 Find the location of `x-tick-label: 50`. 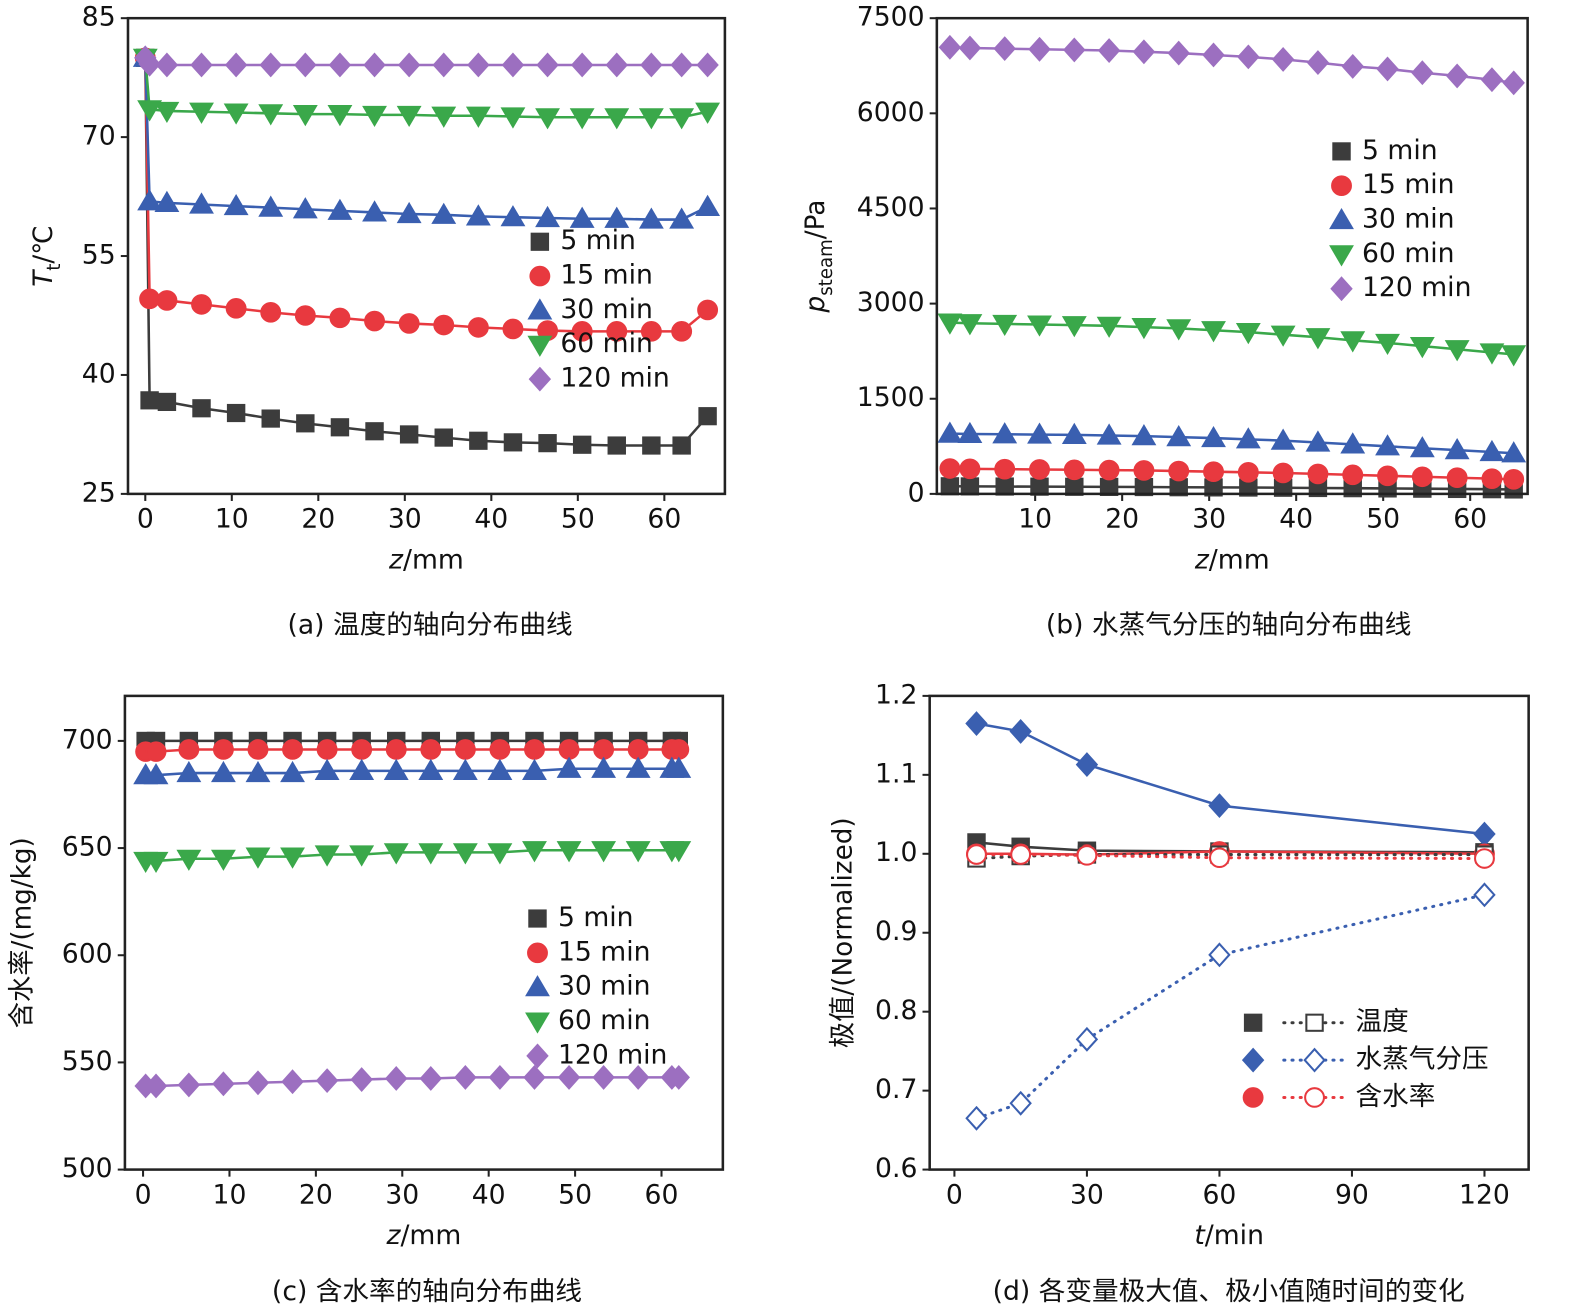

x-tick-label: 50 is located at coordinates (578, 519).